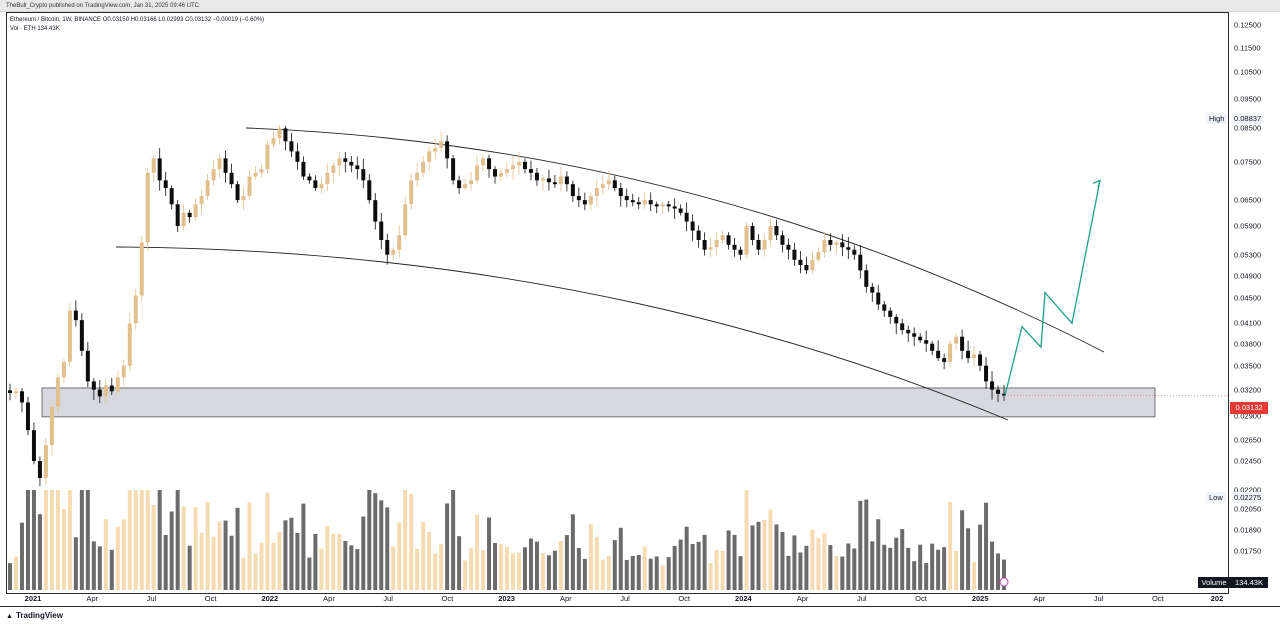 This screenshot has width=1280, height=627. I want to click on price-tick-label: 0.03200, so click(1248, 390).